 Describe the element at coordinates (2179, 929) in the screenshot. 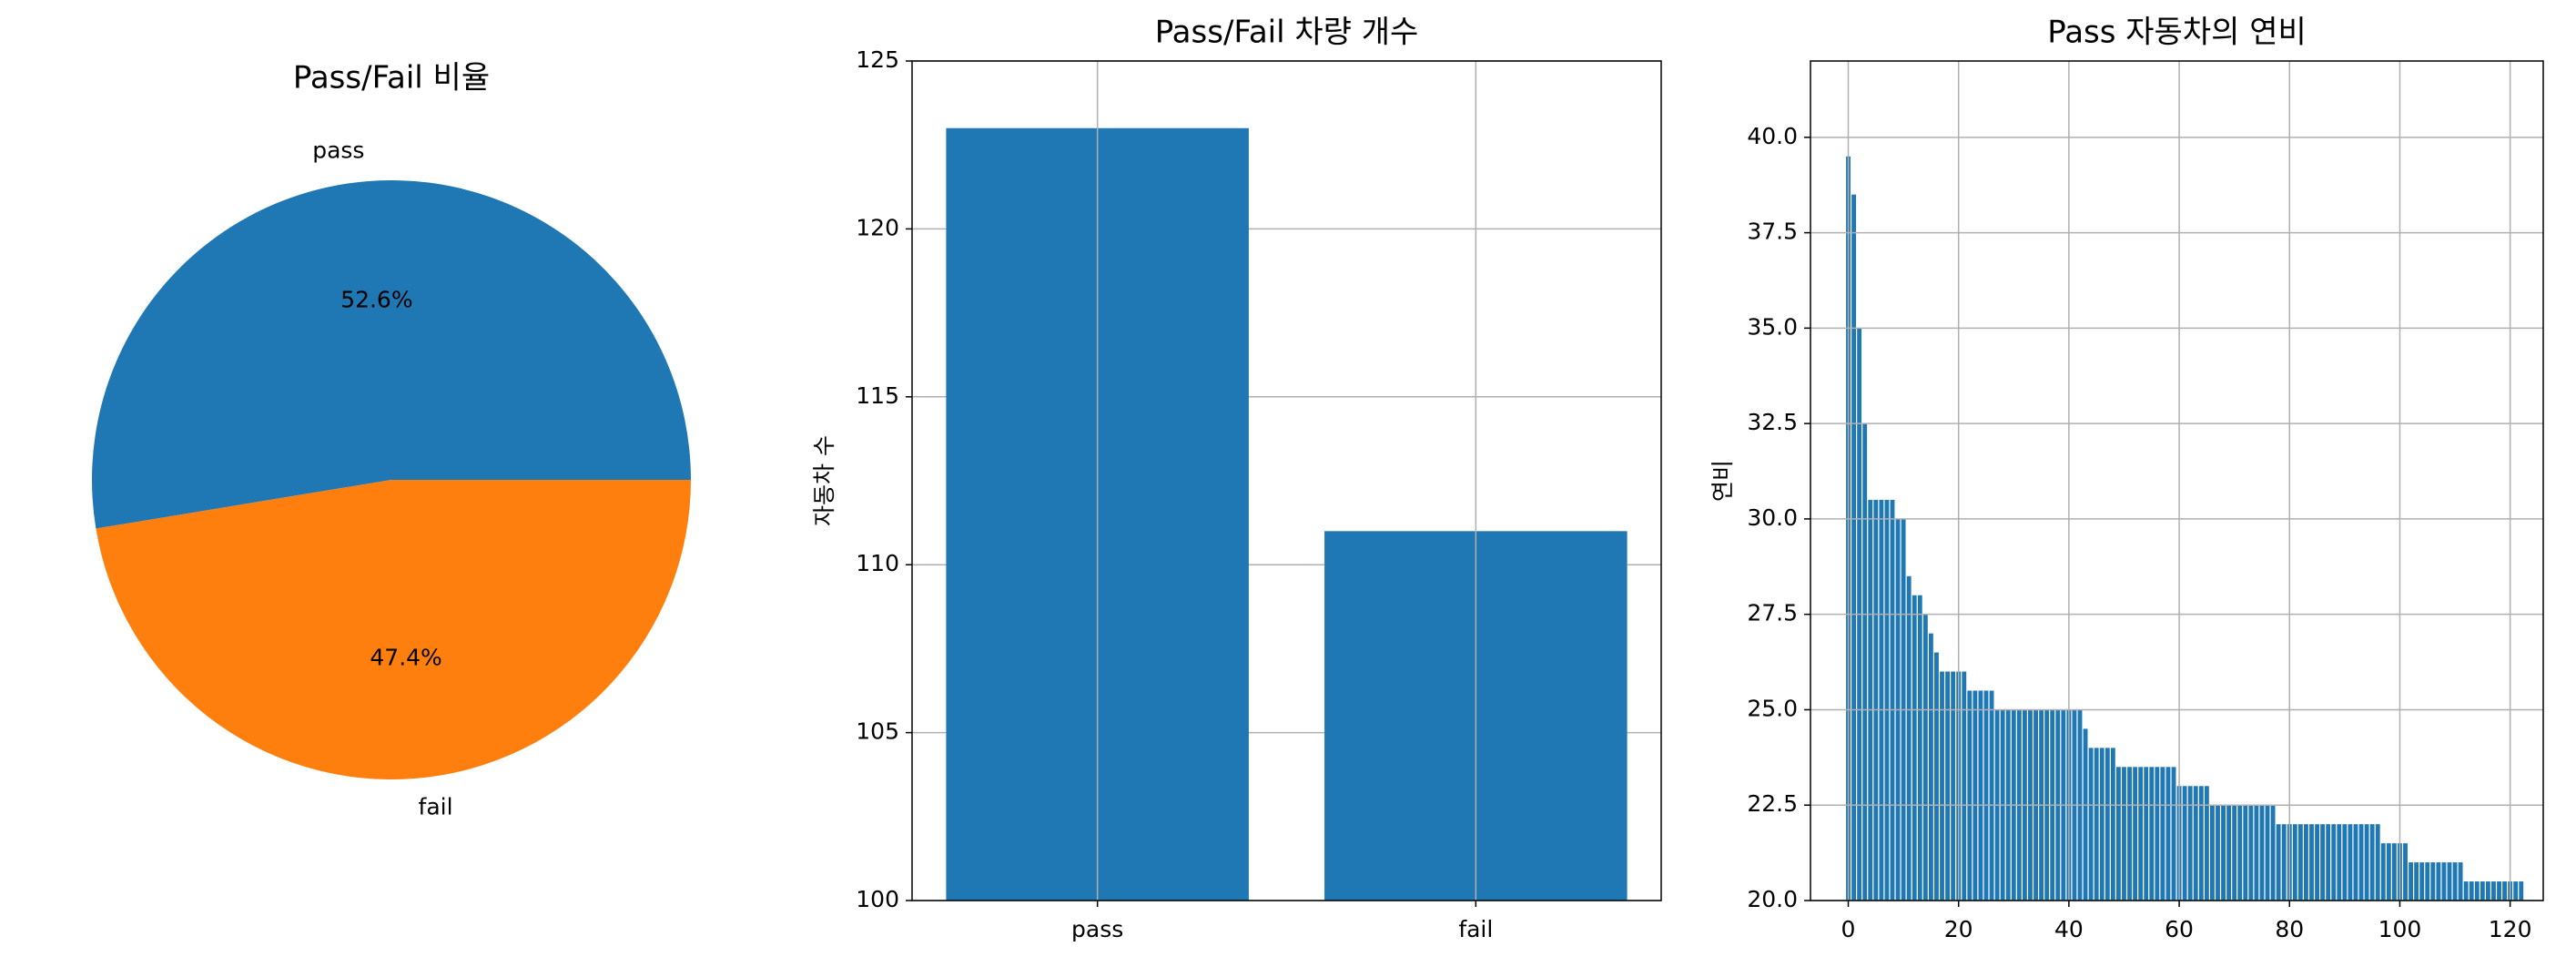

I see `x-tick-label: 60` at that location.